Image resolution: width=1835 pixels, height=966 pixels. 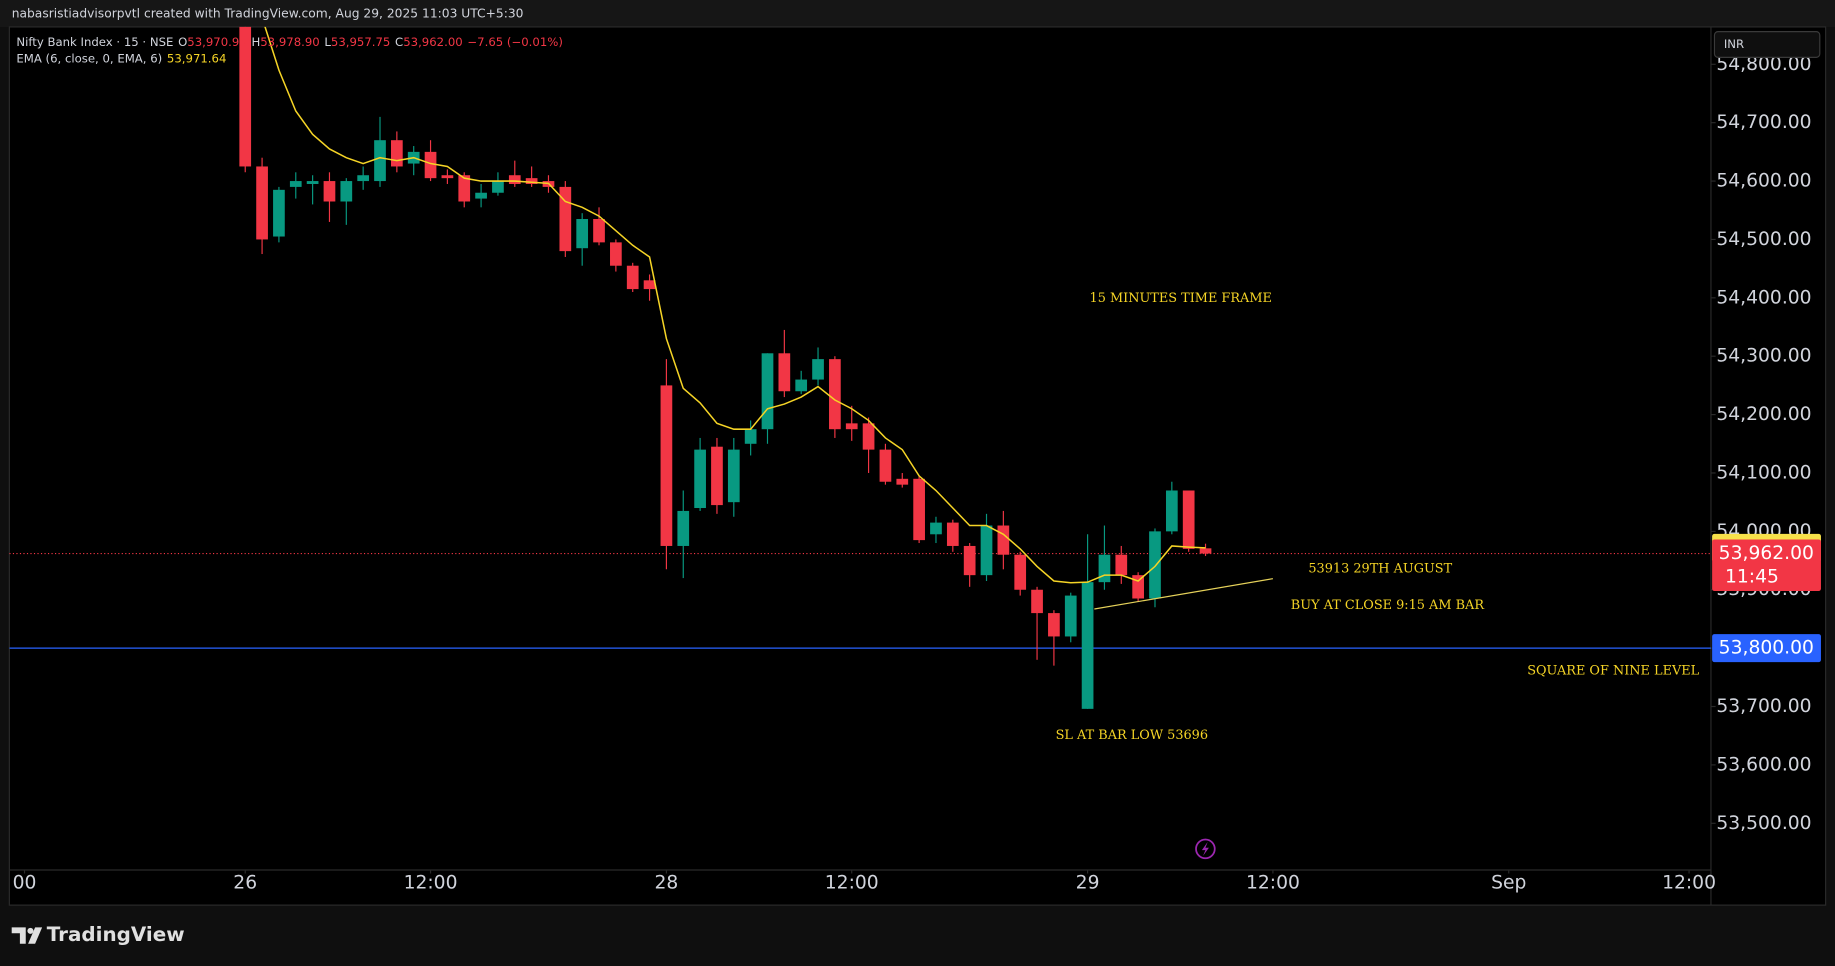 What do you see at coordinates (94, 42) in the screenshot?
I see `symbol: Nifty Bank Index · 15 · NSE` at bounding box center [94, 42].